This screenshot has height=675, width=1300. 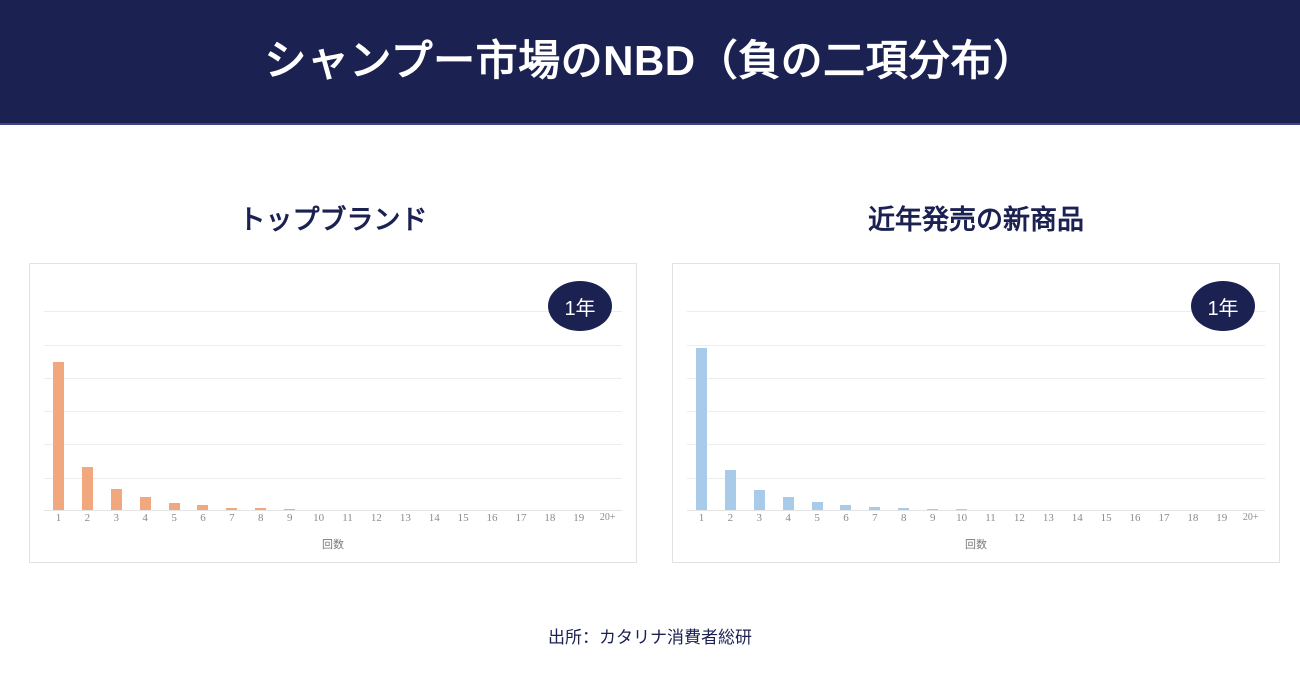 What do you see at coordinates (58, 518) in the screenshot?
I see `x-tick-label: 1` at bounding box center [58, 518].